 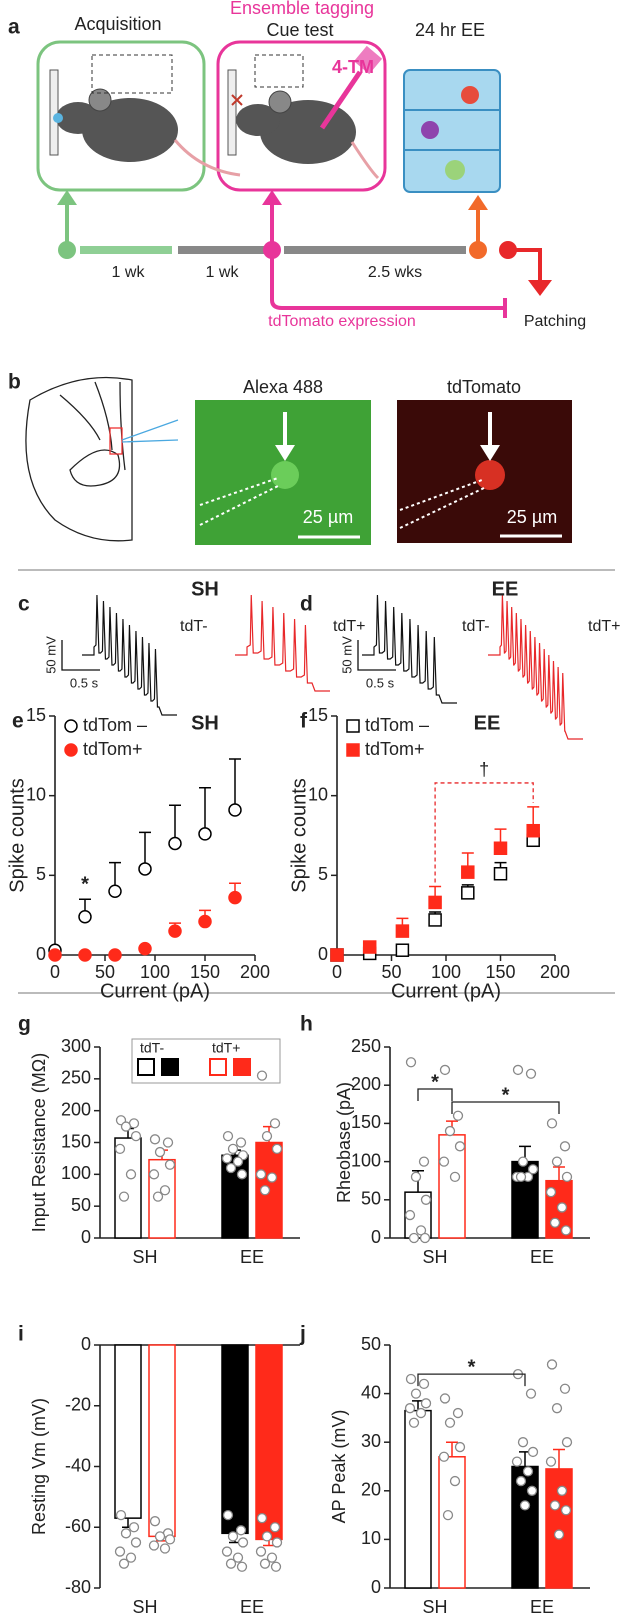 I want to click on y-tick-label: 0, so click(x=323, y=954).